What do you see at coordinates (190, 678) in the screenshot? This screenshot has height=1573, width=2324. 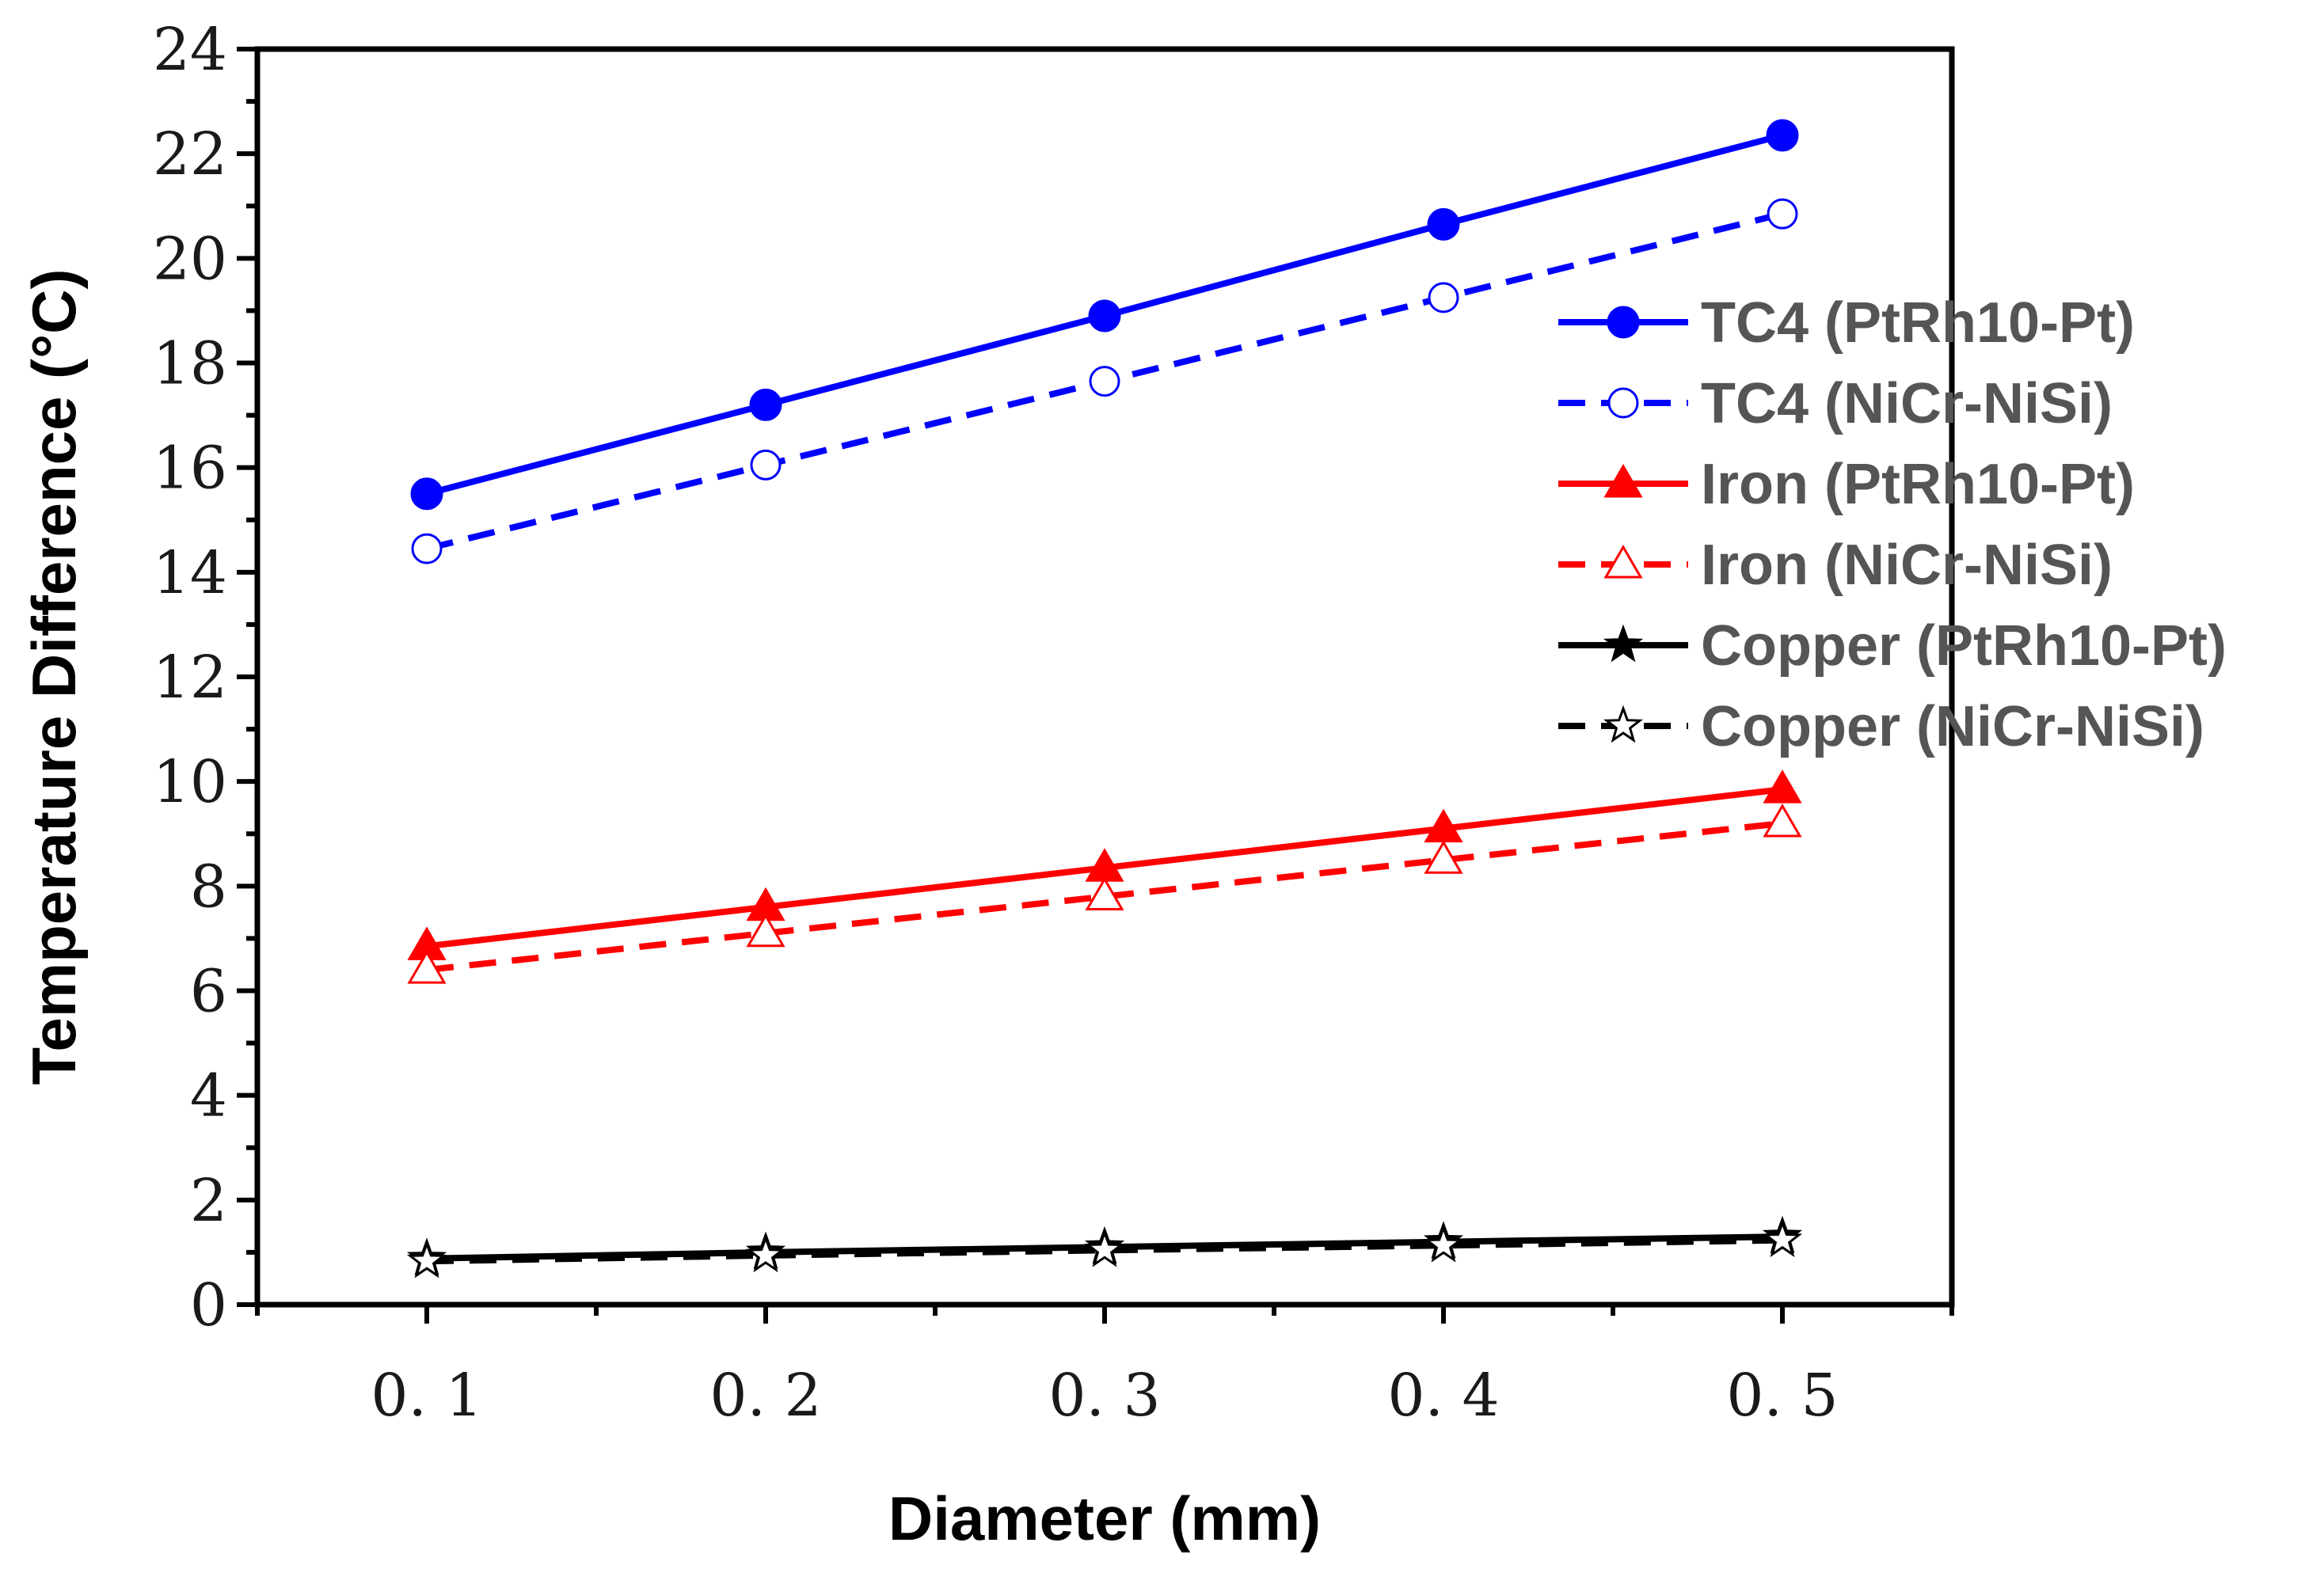 I see `y-tick-label: 12` at bounding box center [190, 678].